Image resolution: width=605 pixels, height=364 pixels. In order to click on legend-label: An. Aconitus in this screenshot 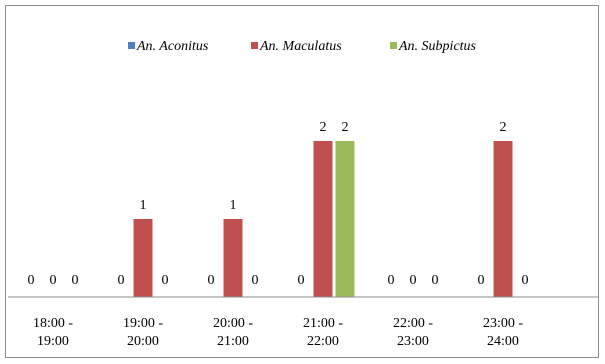, I will do `click(172, 46)`.